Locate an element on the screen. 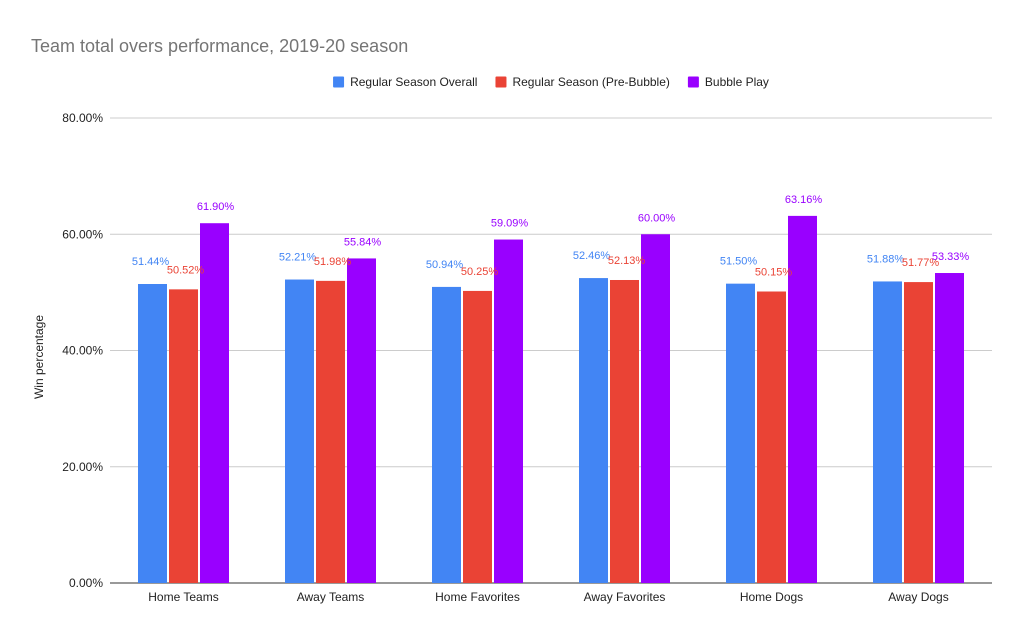 The width and height of the screenshot is (1024, 635). x-tick-label: Away Favorites is located at coordinates (625, 597).